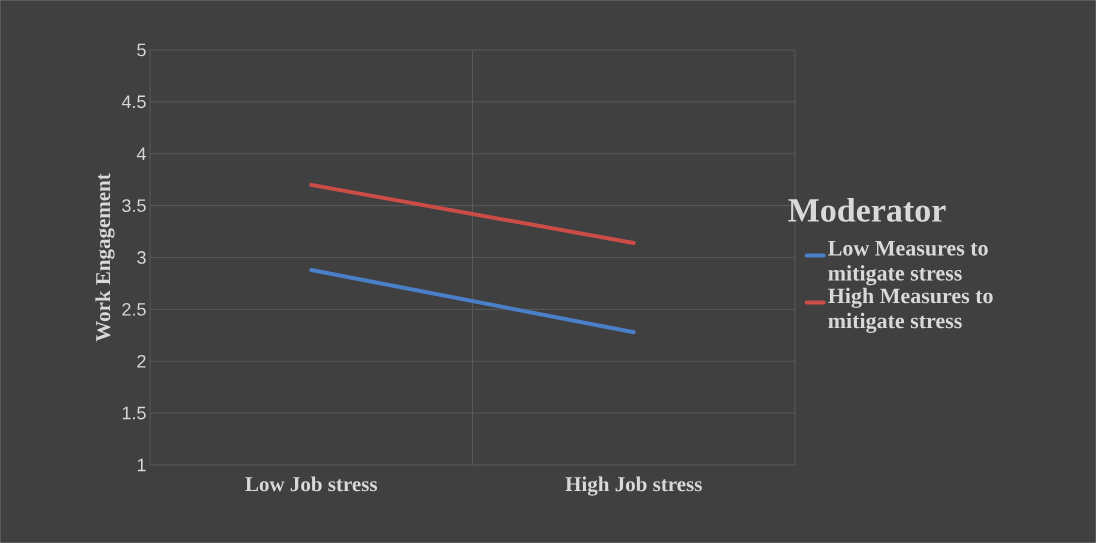 The width and height of the screenshot is (1096, 543). What do you see at coordinates (133, 102) in the screenshot?
I see `y-tick-label: 4.5` at bounding box center [133, 102].